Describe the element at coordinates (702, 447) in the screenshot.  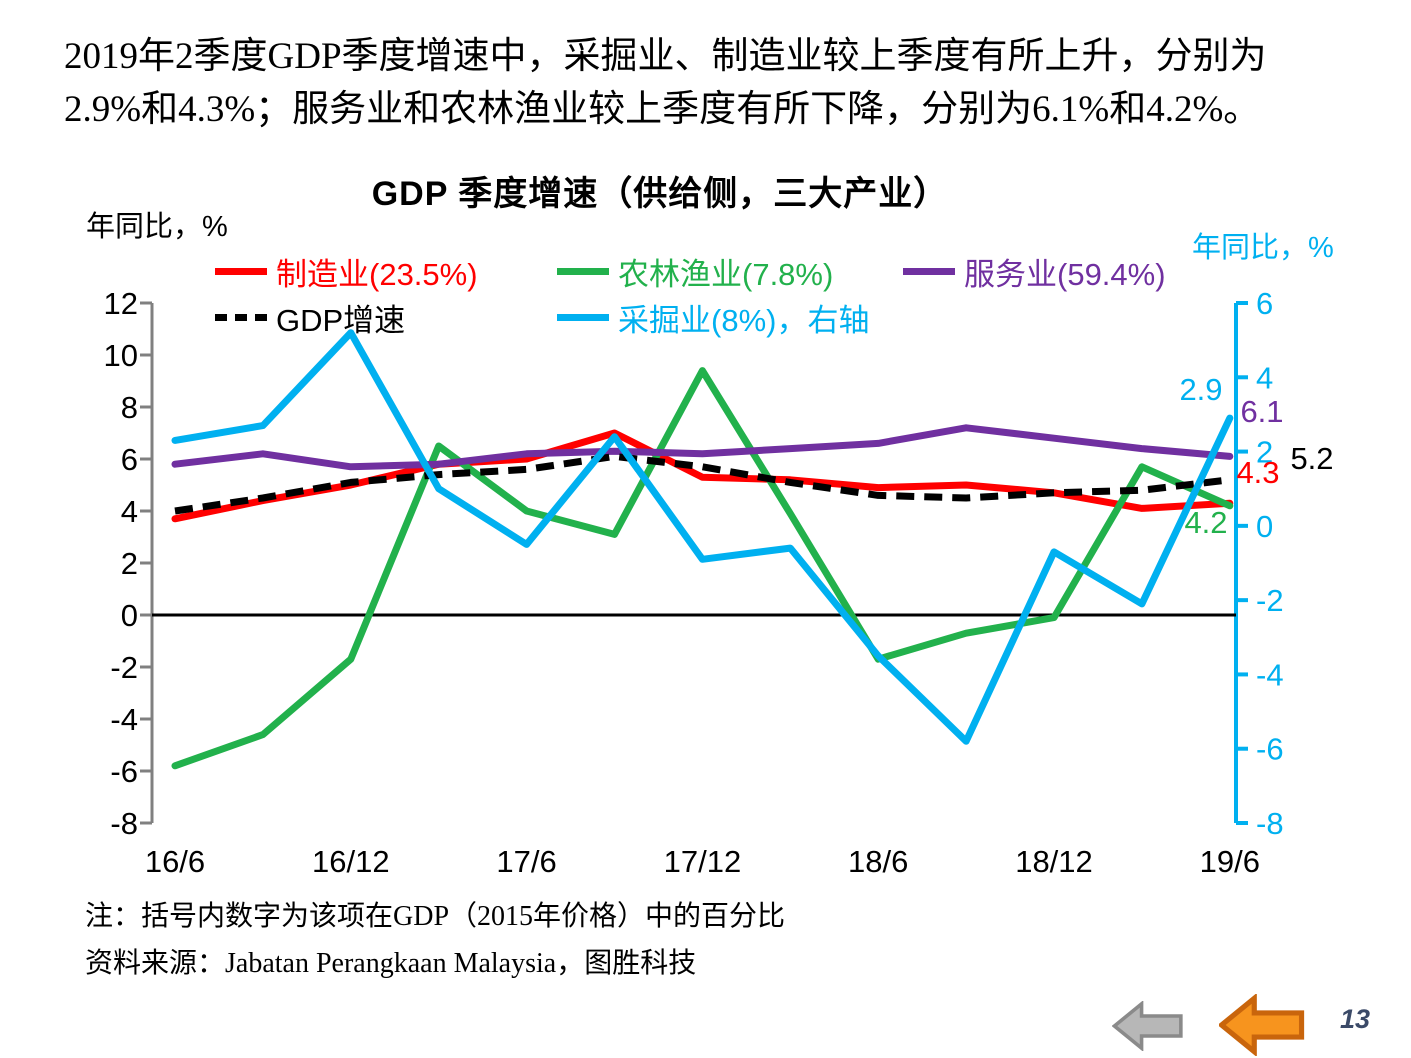
I see `series-line-services` at that location.